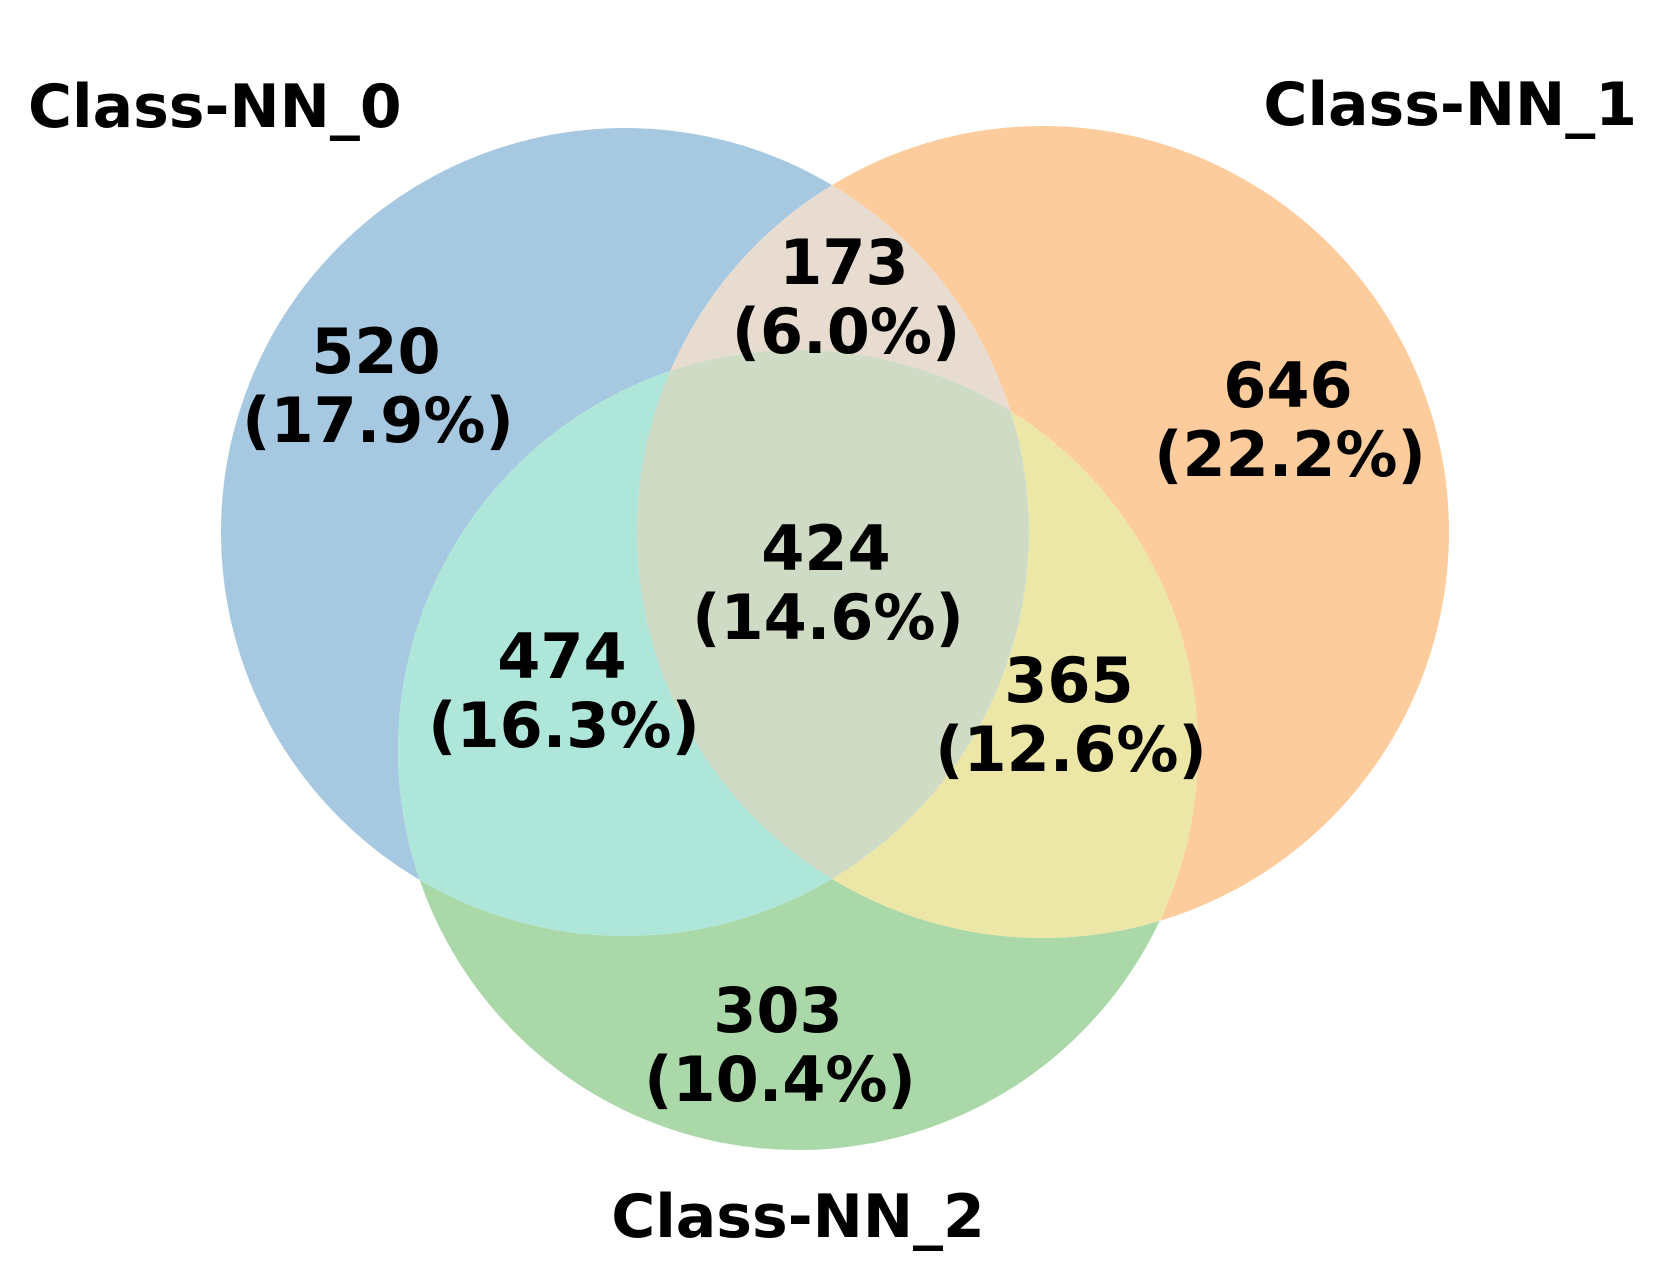  I want to click on region-percent-A_only: (17.9%), so click(378, 420).